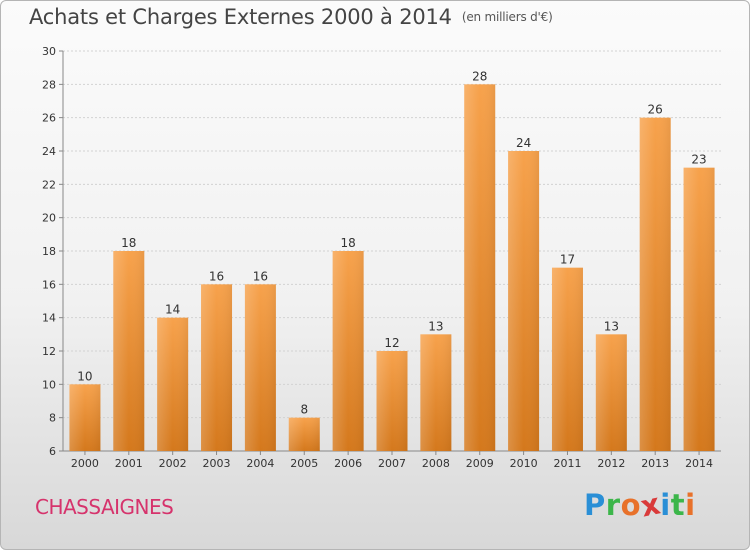 The width and height of the screenshot is (750, 550). Describe the element at coordinates (436, 463) in the screenshot. I see `x-tick-label: 2008` at that location.